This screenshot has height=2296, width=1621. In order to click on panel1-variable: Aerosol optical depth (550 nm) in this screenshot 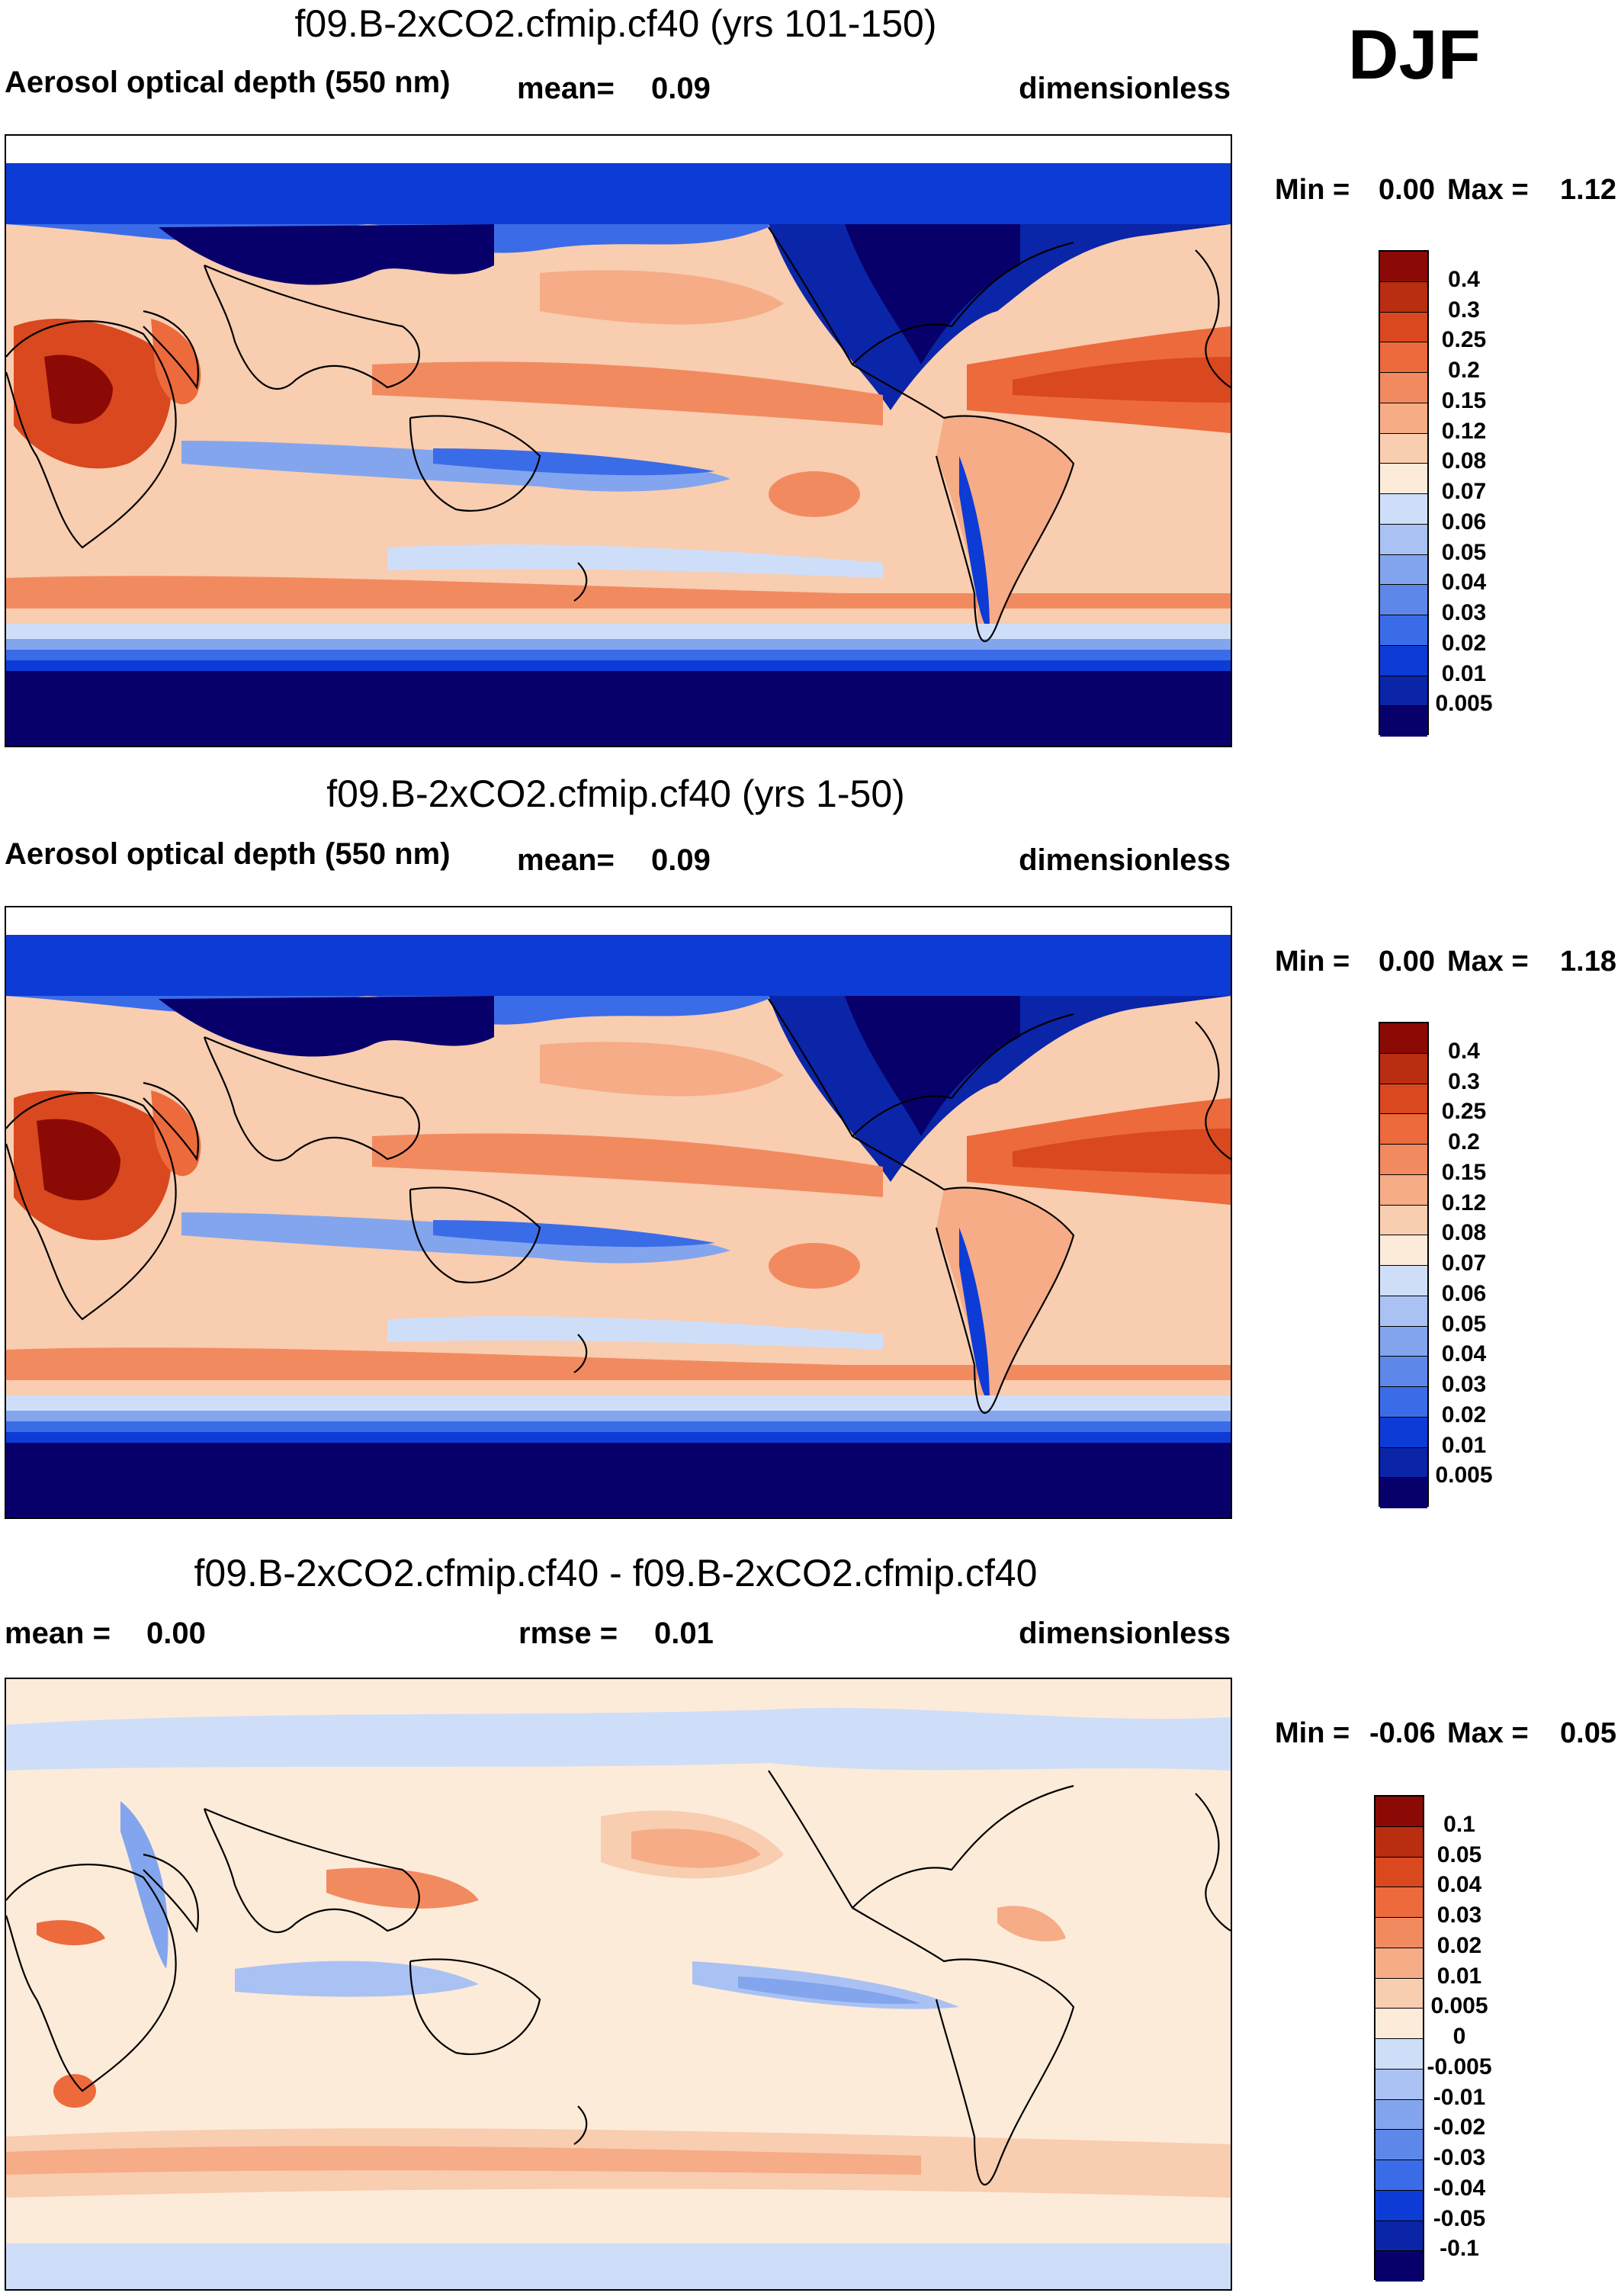, I will do `click(228, 82)`.